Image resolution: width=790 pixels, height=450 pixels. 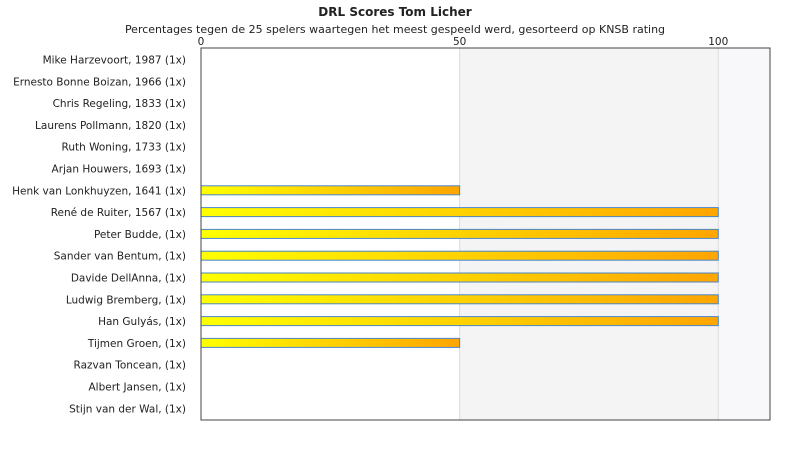 I want to click on category-label: Tijmen Groen, (1x), so click(x=136, y=344).